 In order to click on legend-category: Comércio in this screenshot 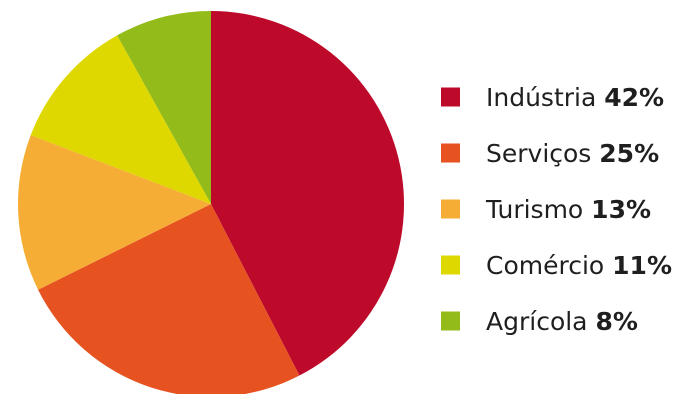, I will do `click(549, 265)`.